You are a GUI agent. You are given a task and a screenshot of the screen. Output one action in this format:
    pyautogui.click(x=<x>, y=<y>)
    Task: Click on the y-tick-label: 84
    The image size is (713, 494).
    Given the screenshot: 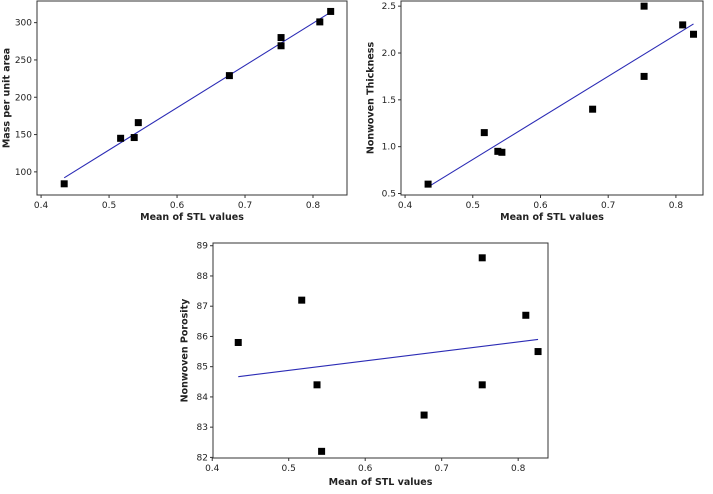 What is the action you would take?
    pyautogui.click(x=203, y=398)
    